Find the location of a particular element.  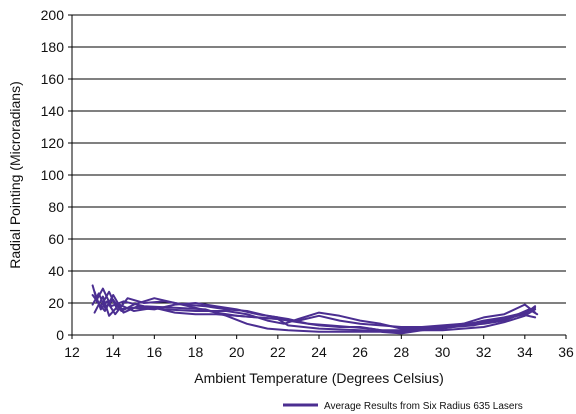

x-tick-label: 34 is located at coordinates (525, 352).